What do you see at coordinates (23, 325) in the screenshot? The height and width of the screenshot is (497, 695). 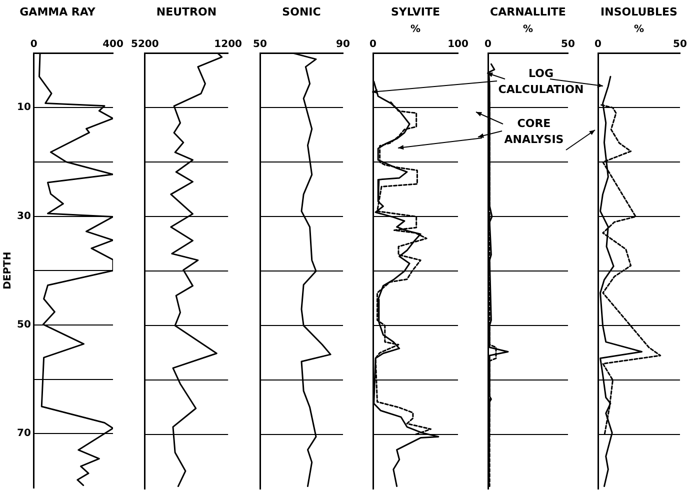 I see `y-tick-label: 50` at bounding box center [23, 325].